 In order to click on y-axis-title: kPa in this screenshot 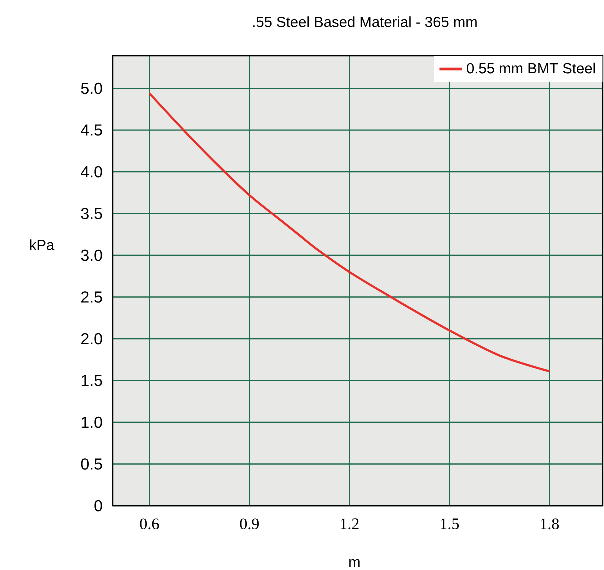, I will do `click(42, 245)`.